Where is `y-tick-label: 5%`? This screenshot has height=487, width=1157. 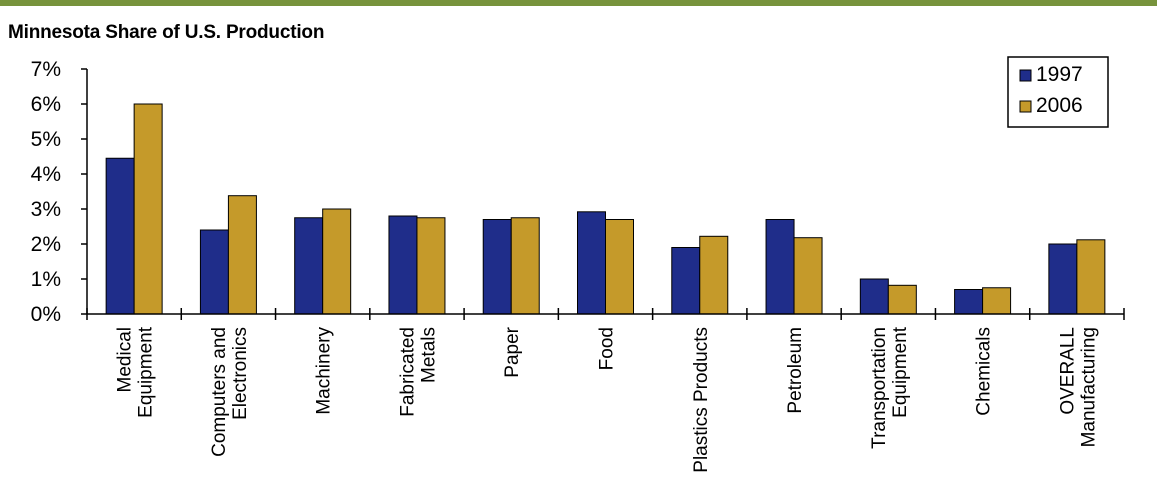
y-tick-label: 5% is located at coordinates (46, 139).